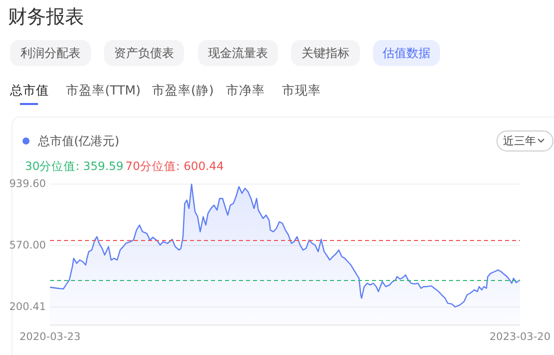  Describe the element at coordinates (27, 306) in the screenshot. I see `y-tick-label: 200.41` at that location.